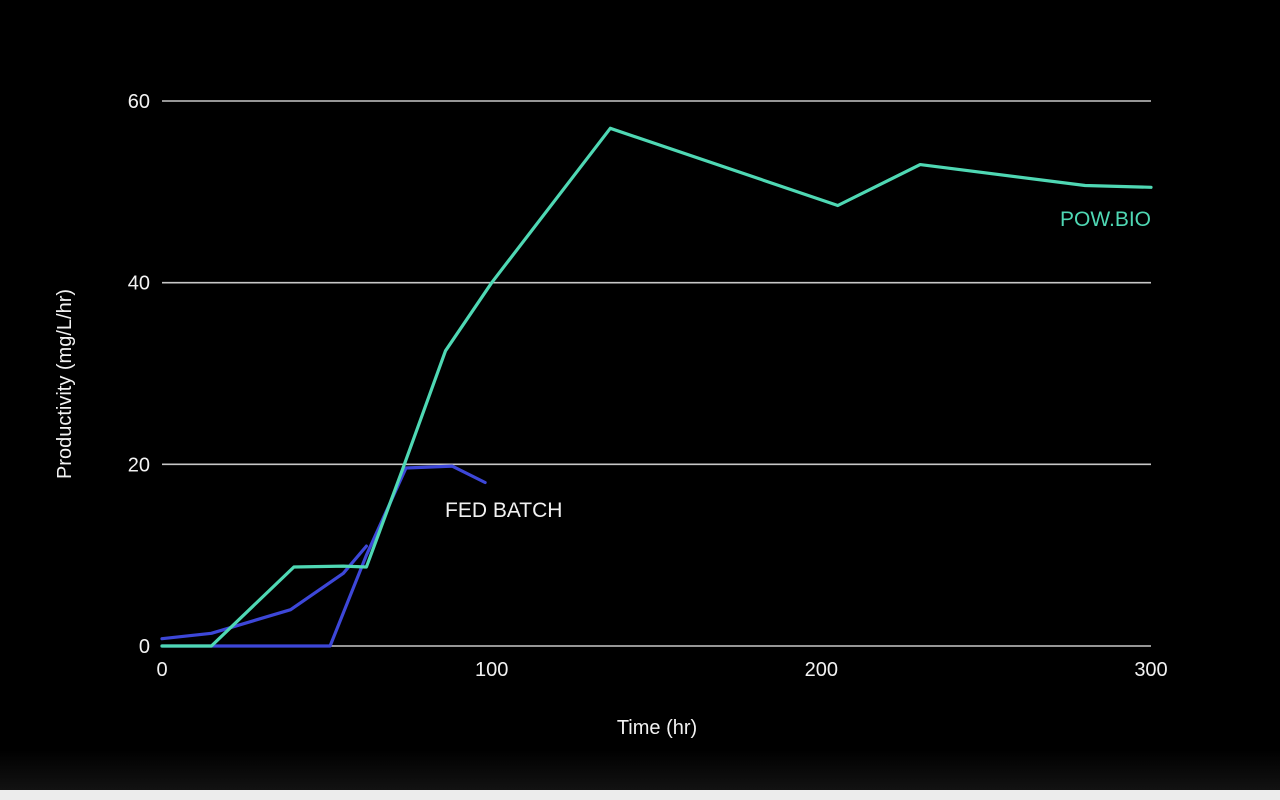  Describe the element at coordinates (144, 647) in the screenshot. I see `y-tick-label-0: 0` at that location.